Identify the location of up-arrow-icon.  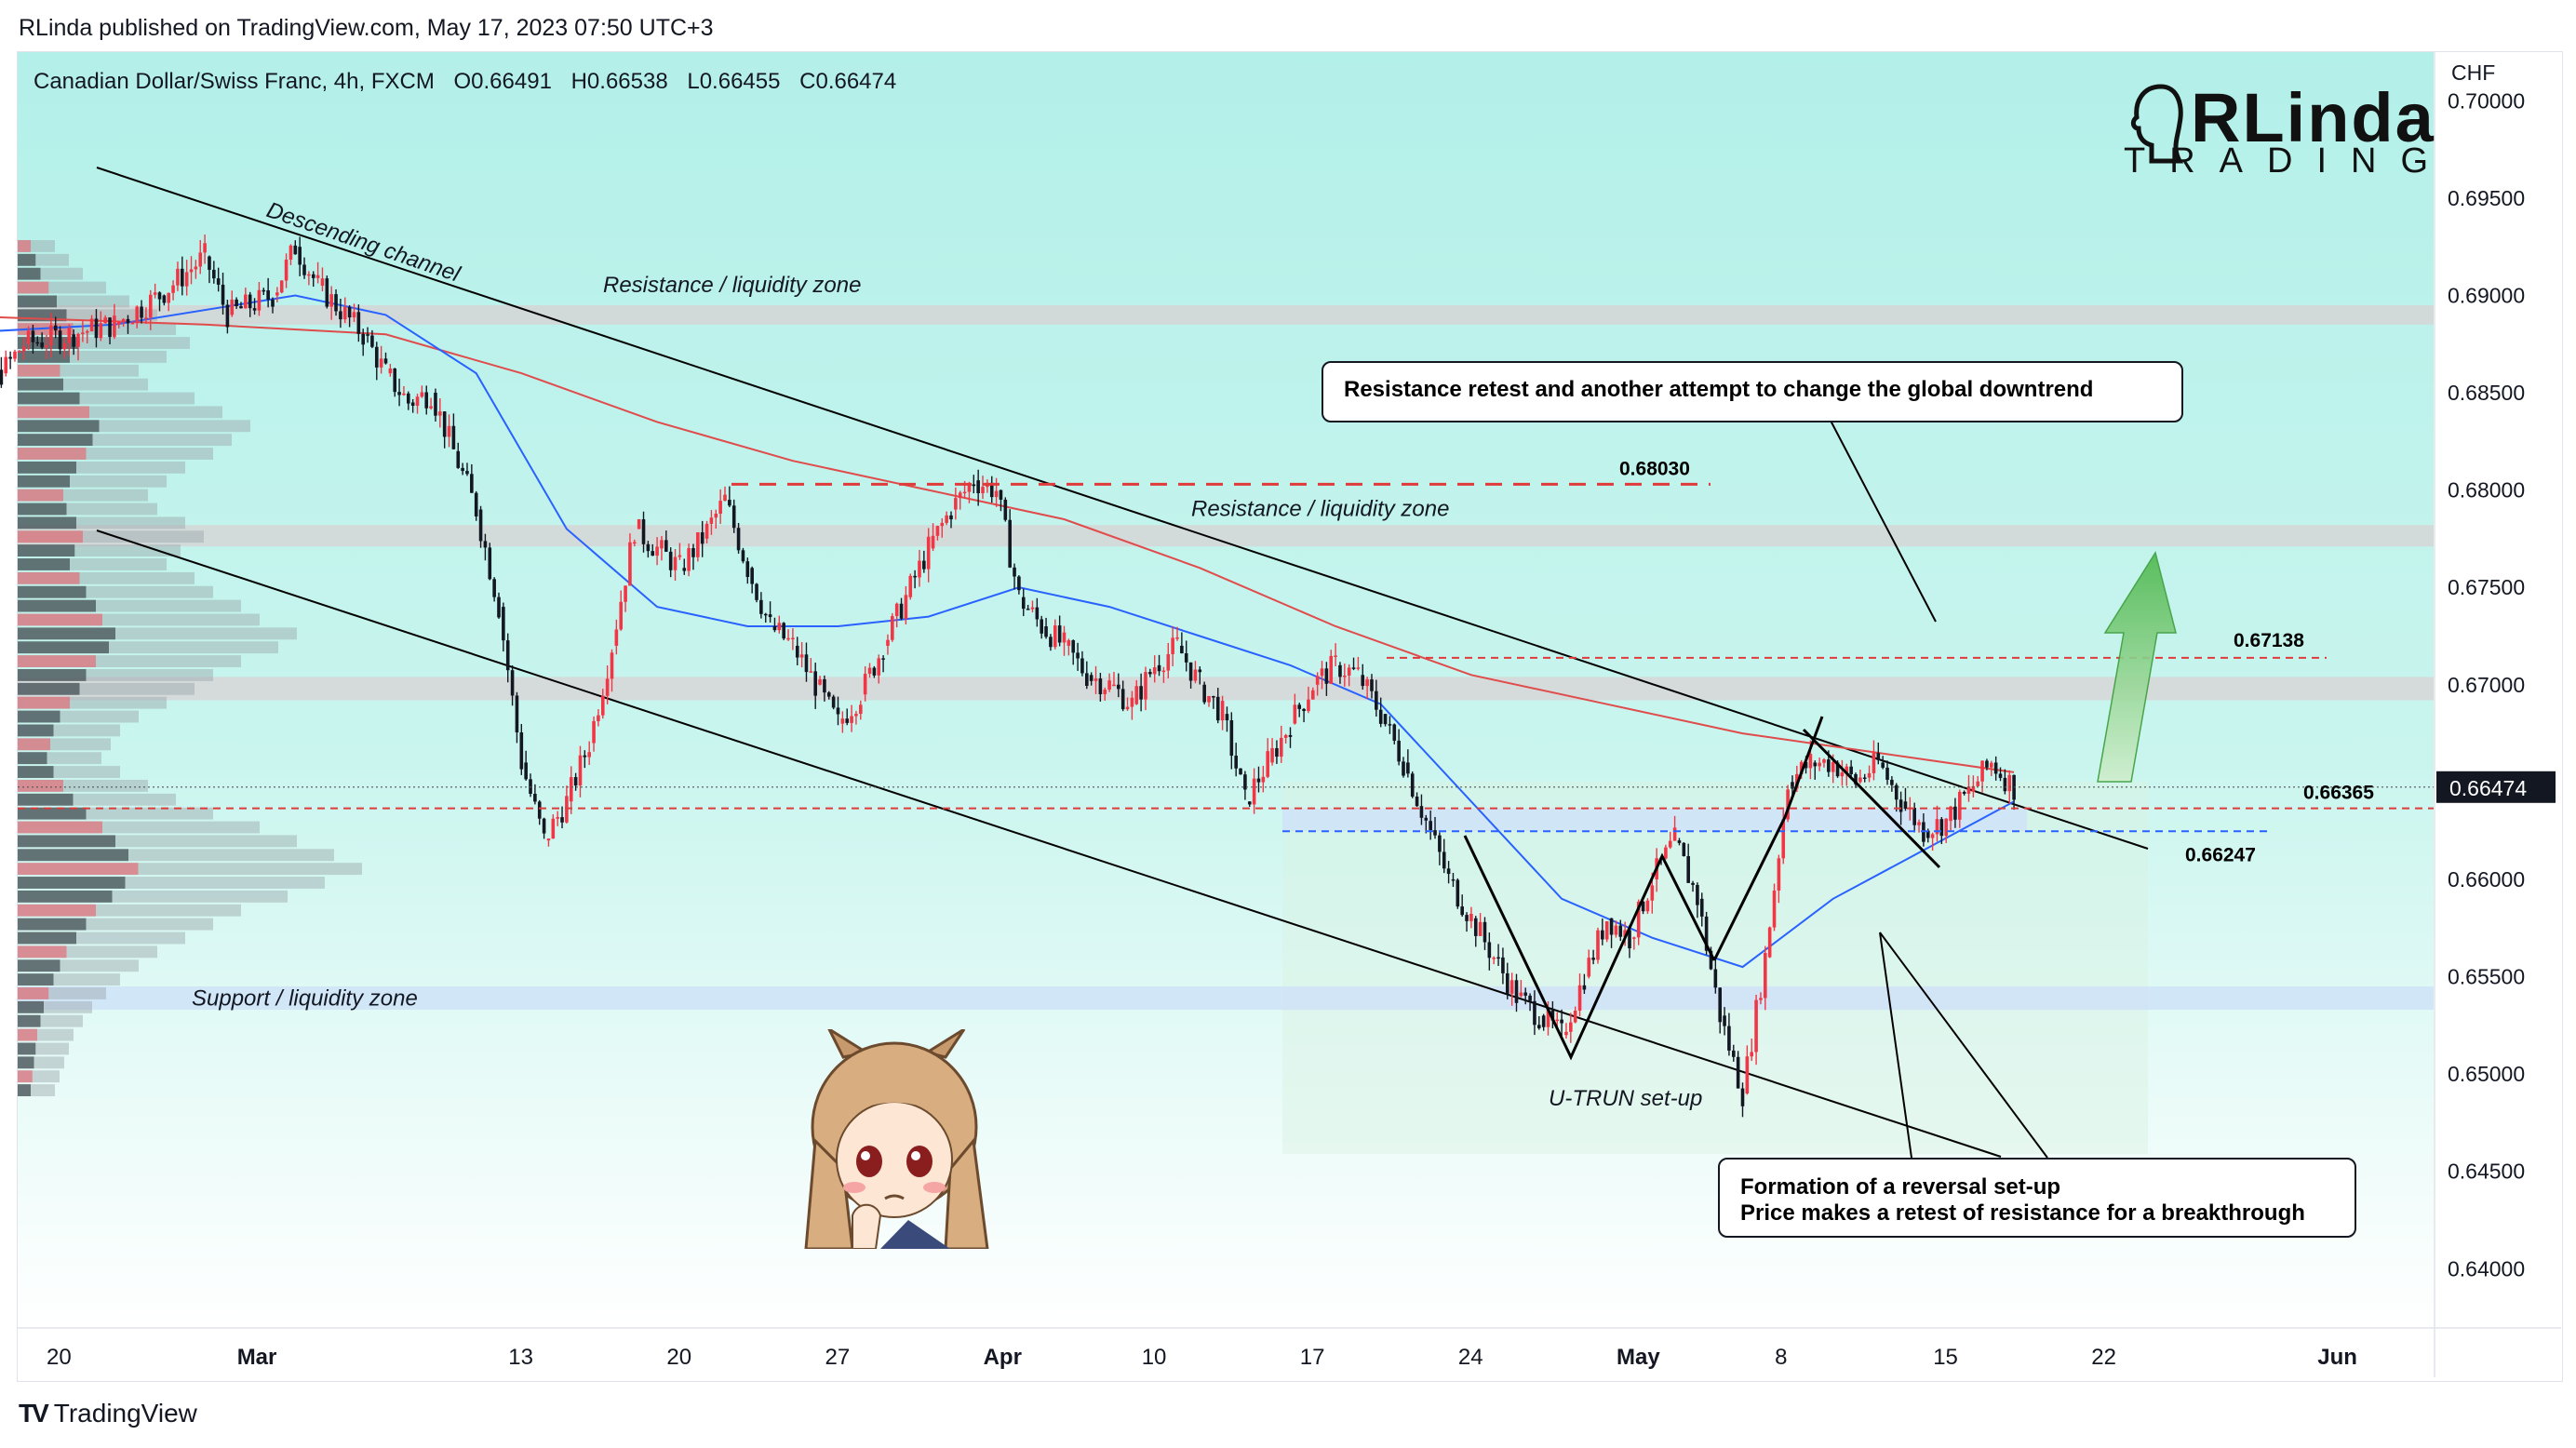
(2137, 667).